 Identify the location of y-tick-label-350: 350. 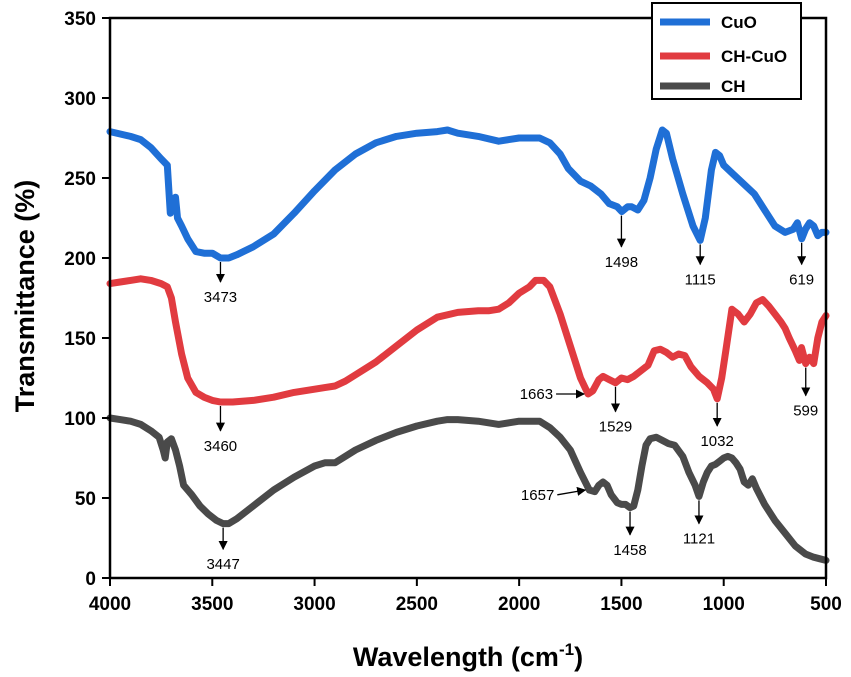
(80, 19).